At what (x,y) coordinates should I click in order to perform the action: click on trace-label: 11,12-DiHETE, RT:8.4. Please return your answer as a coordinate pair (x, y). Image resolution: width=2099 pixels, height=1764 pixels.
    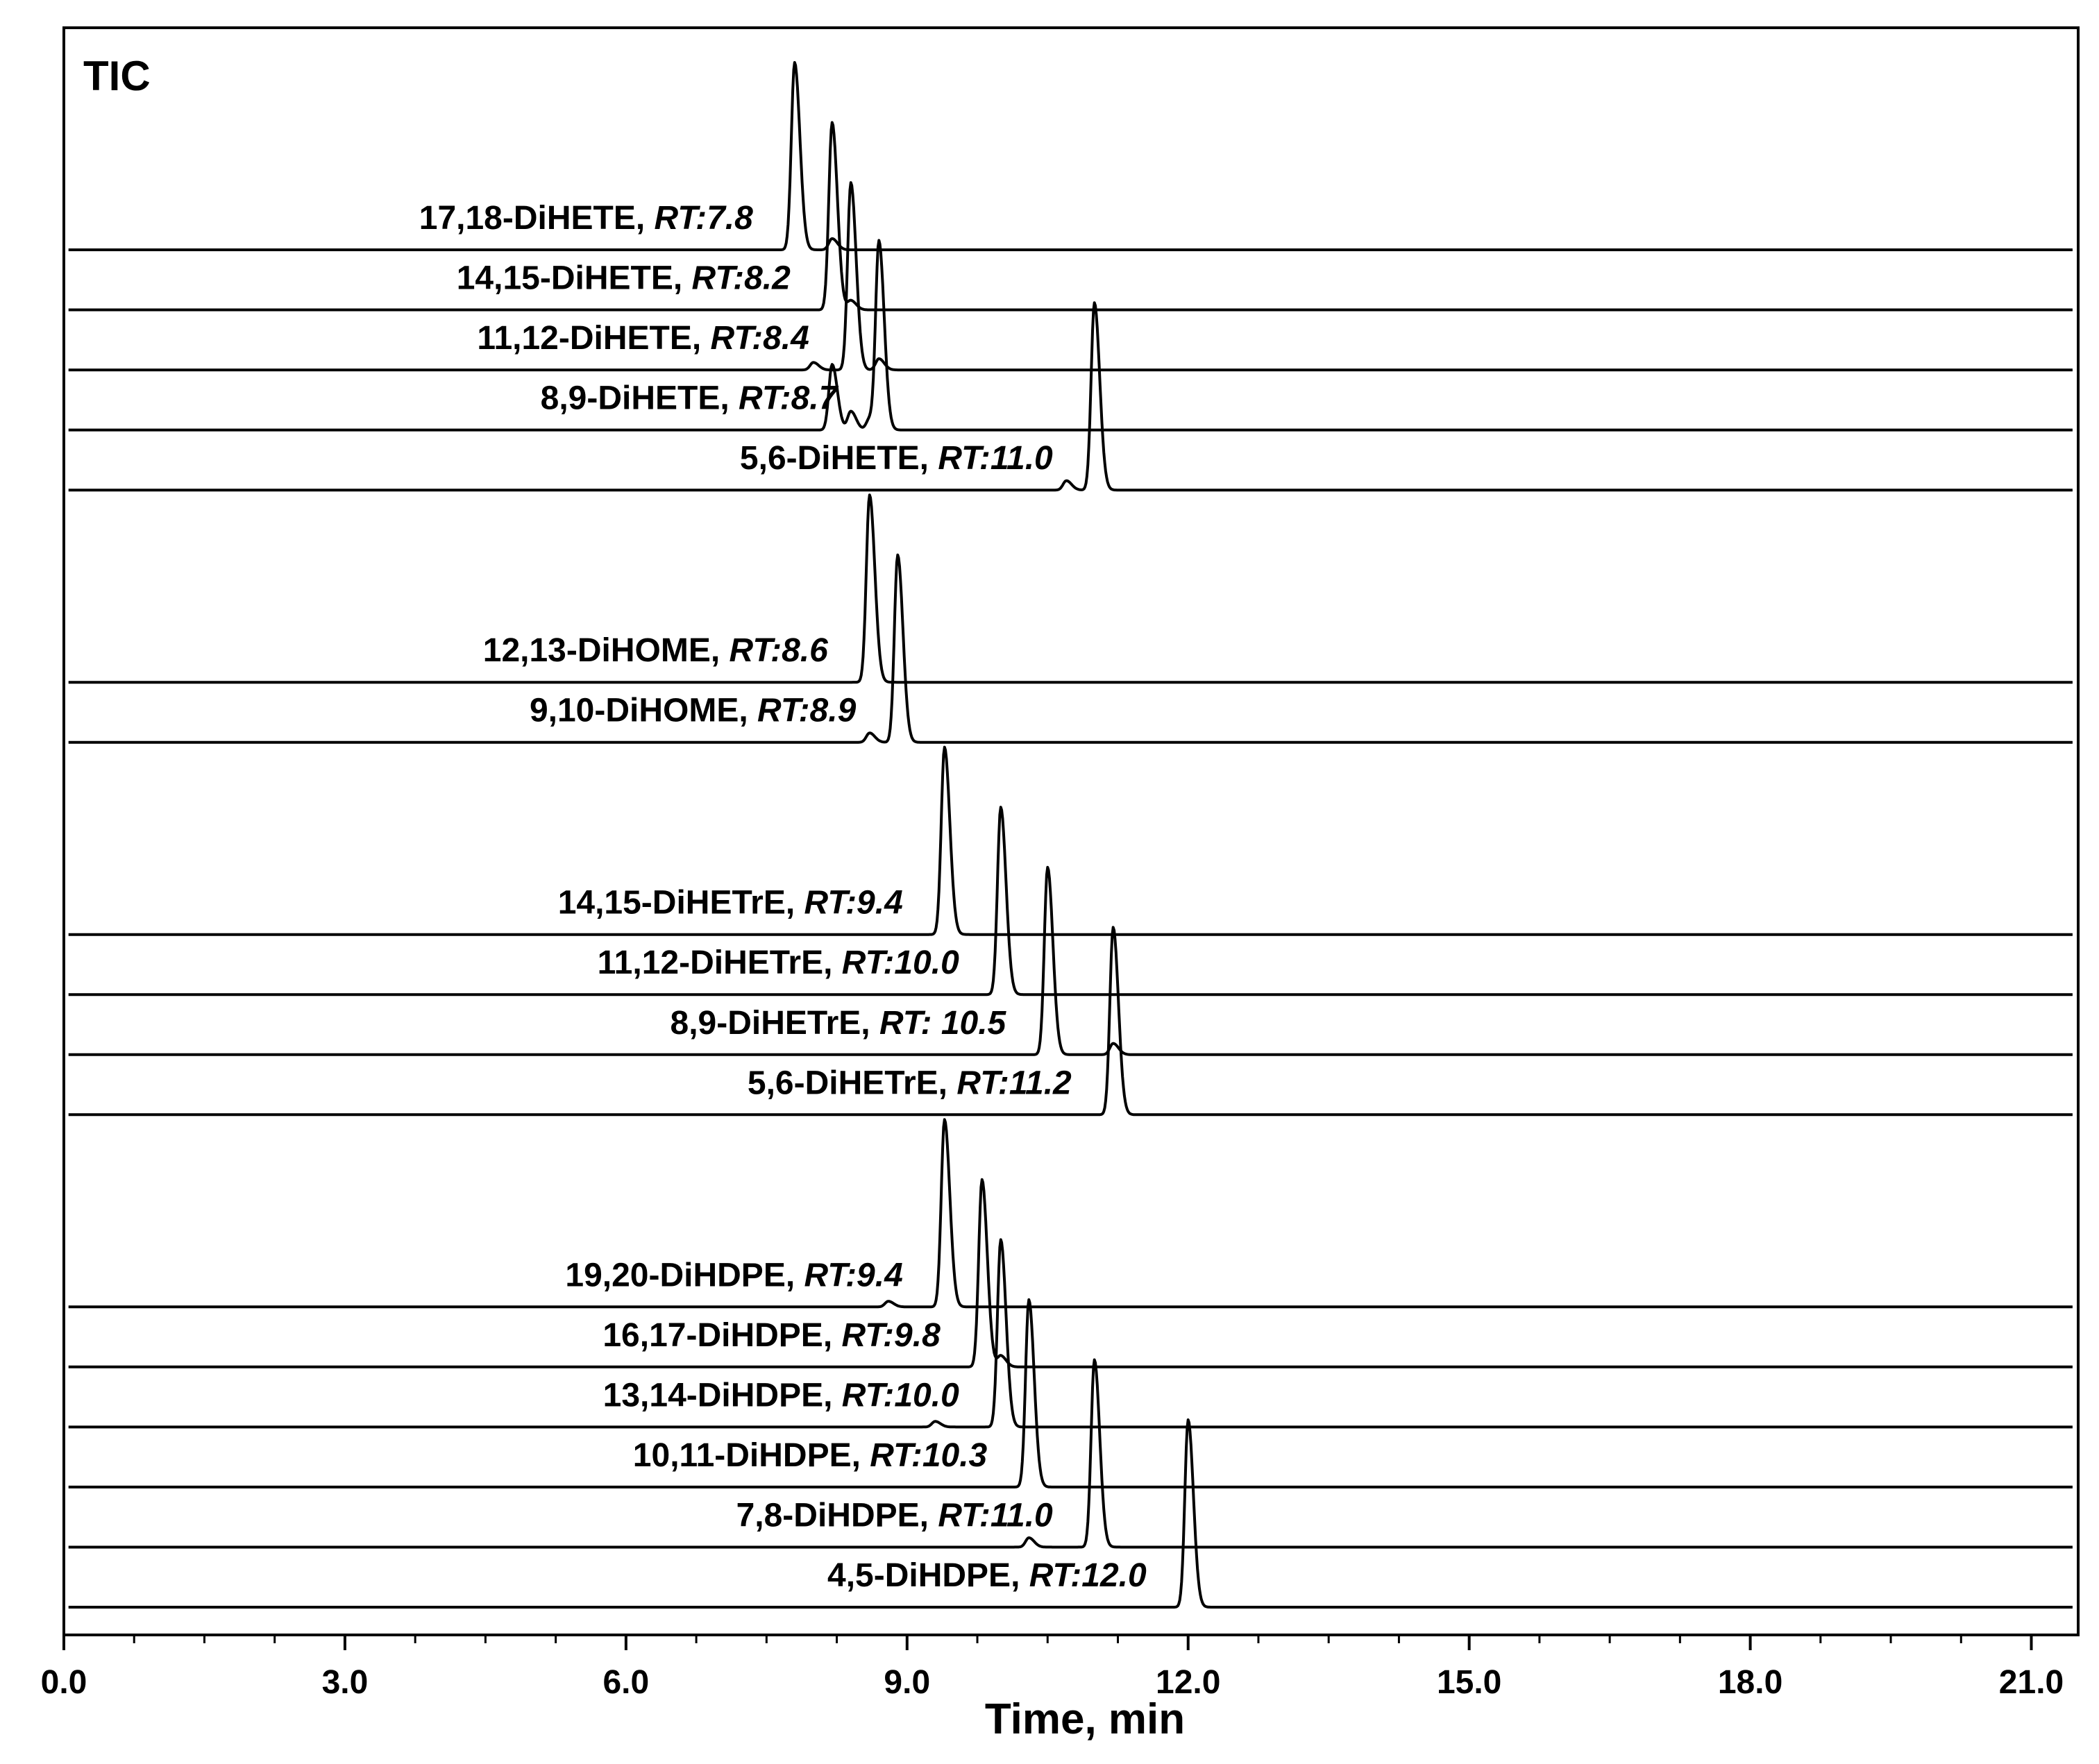
    Looking at the image, I should click on (643, 339).